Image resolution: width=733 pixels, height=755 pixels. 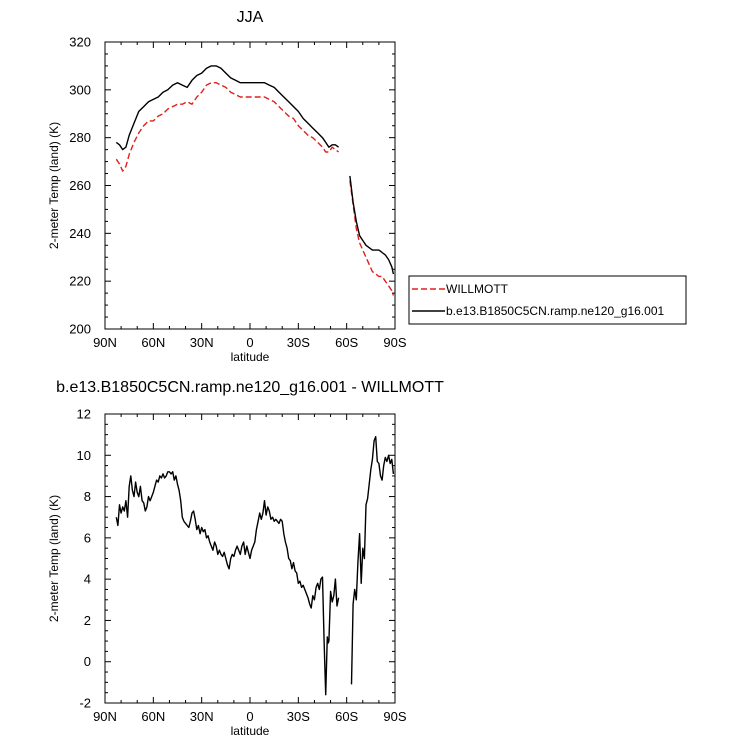 I want to click on y-tick-label: 8, so click(x=87, y=496).